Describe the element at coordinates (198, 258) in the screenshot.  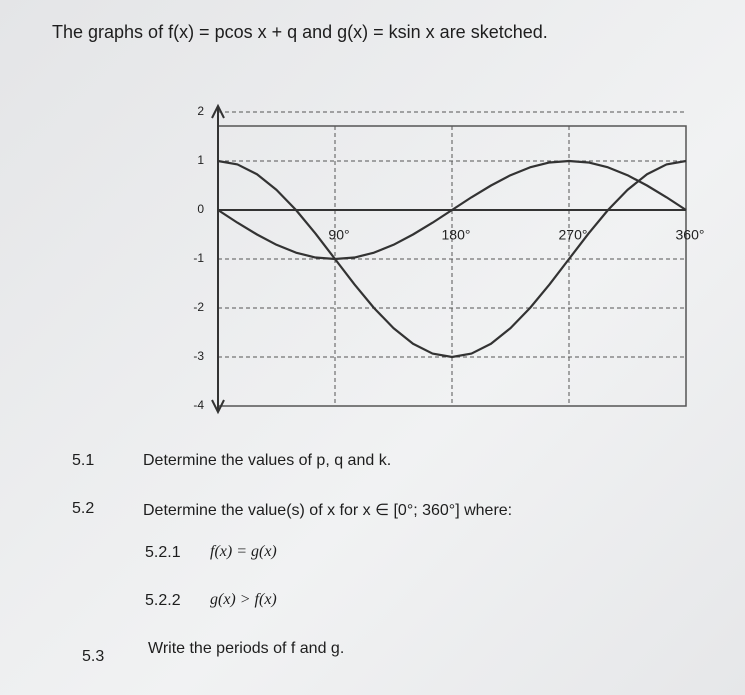
I see `y-tick-label: -1` at that location.